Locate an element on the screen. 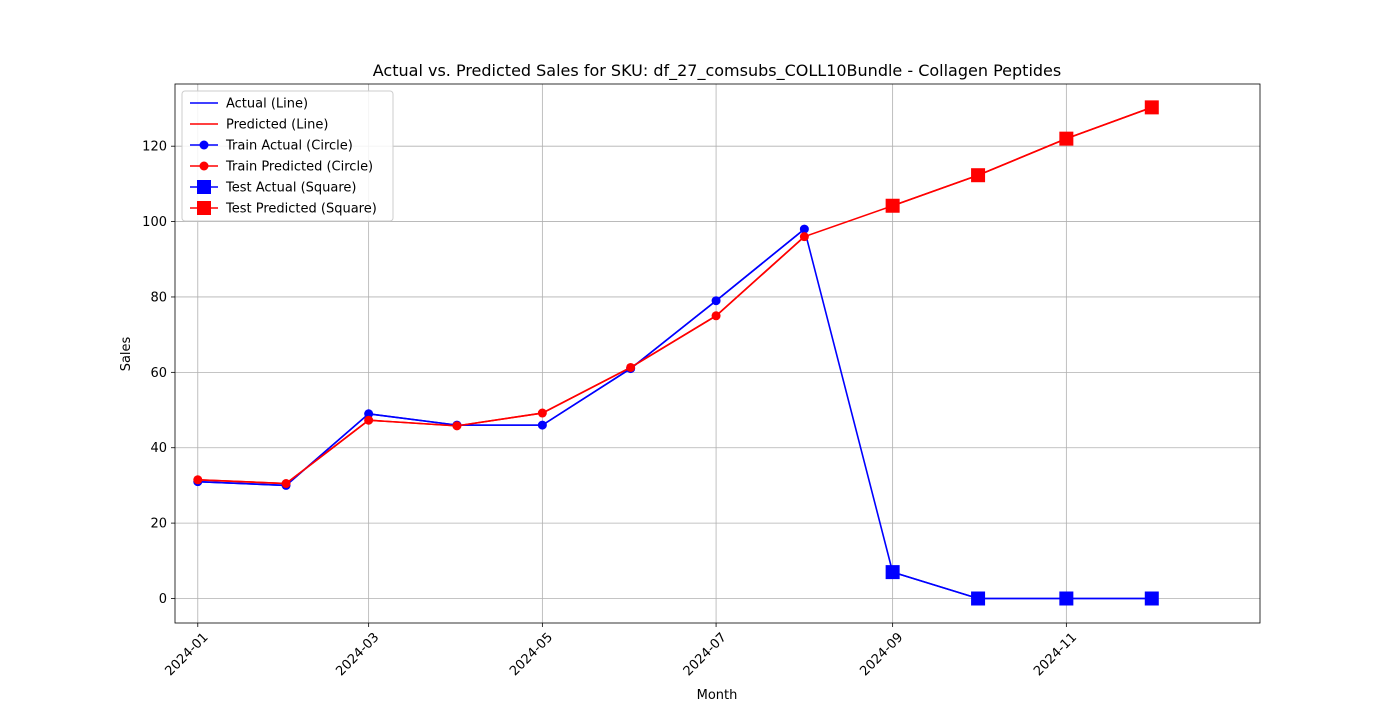 The image size is (1400, 704). legend-entry: Test Actual (Square) is located at coordinates (273, 188).